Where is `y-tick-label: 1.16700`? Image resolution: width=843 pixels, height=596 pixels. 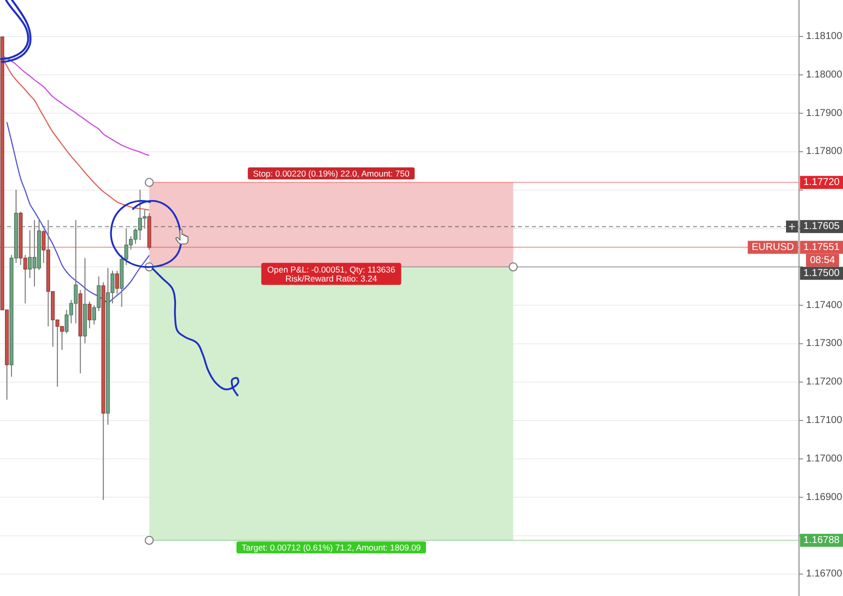 y-tick-label: 1.16700 is located at coordinates (824, 574).